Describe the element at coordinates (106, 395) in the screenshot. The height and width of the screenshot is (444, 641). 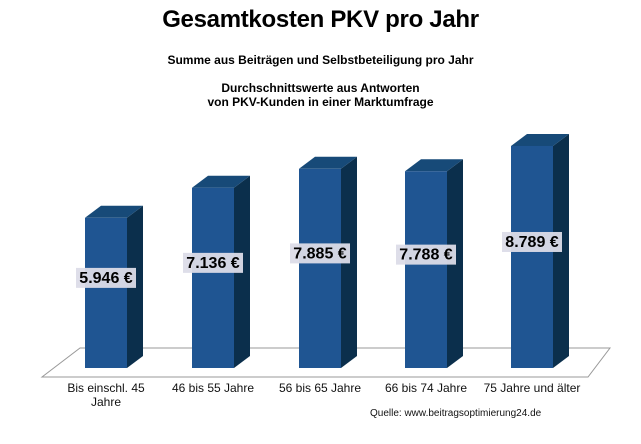
I see `category-label: Bis einschl. 45 Jahre` at that location.